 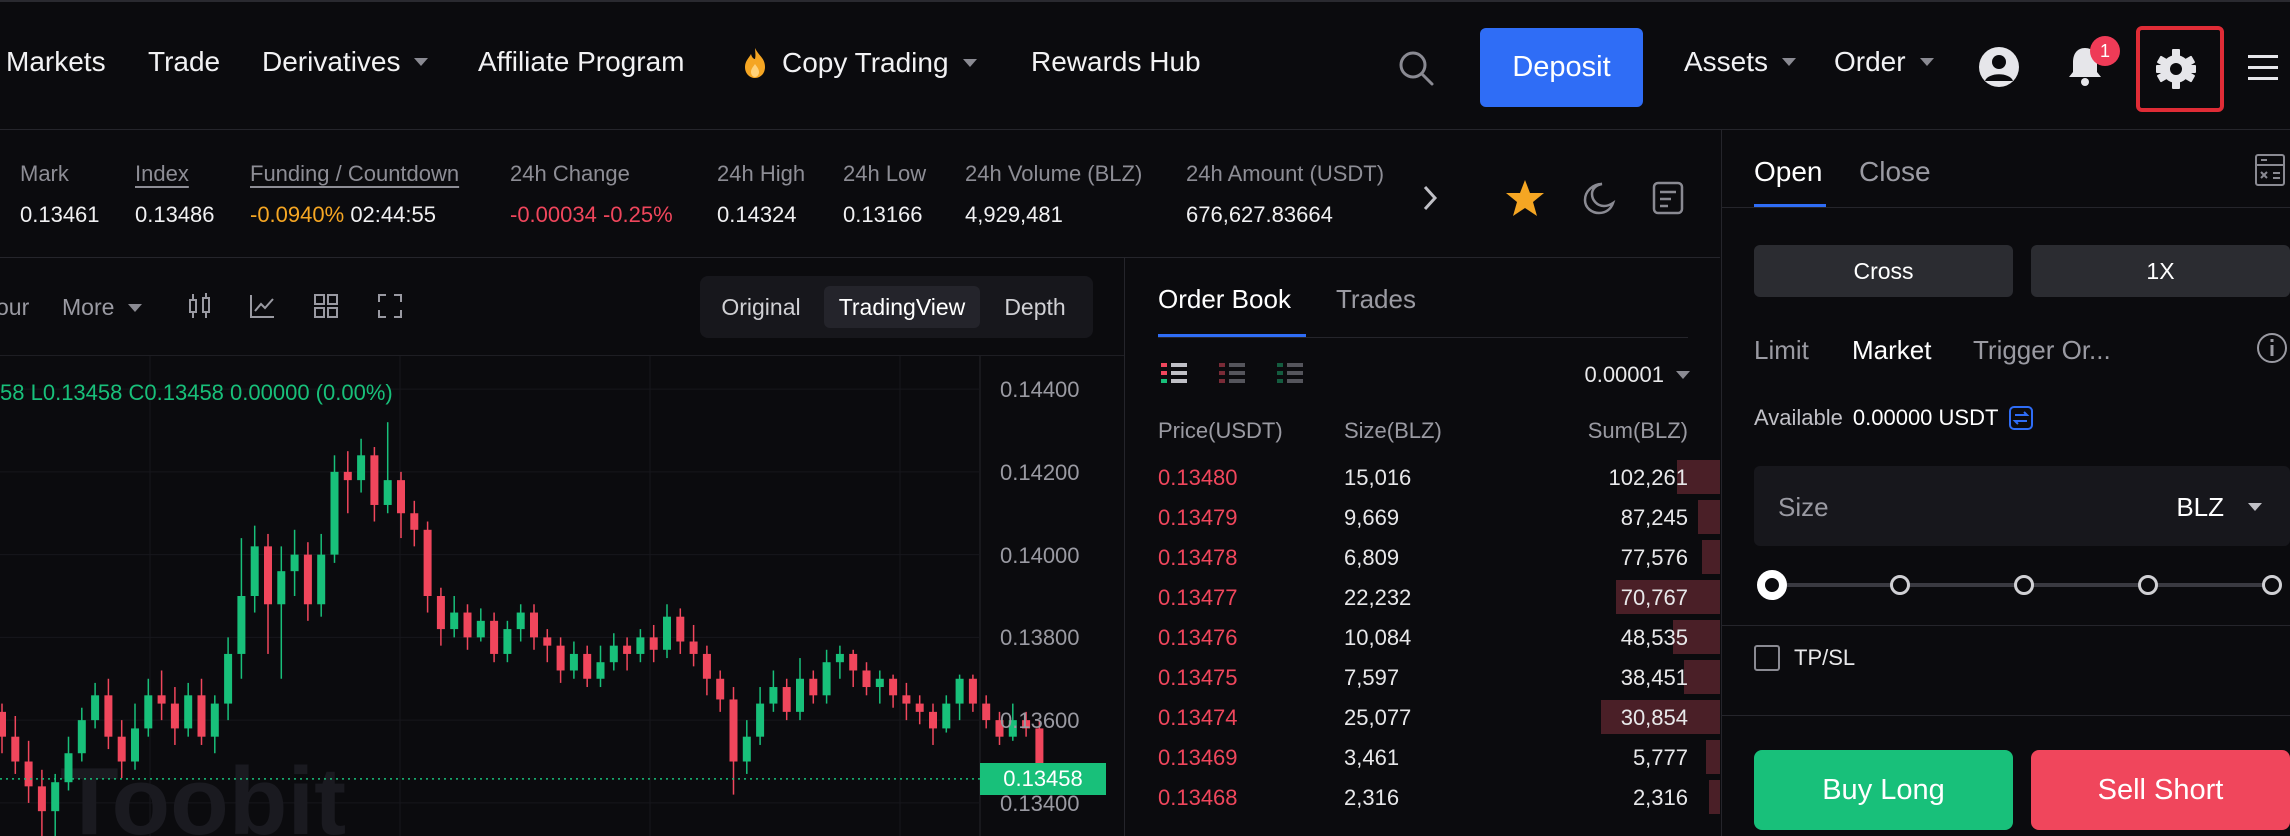 What do you see at coordinates (15, 307) in the screenshot?
I see `interval-label: our` at bounding box center [15, 307].